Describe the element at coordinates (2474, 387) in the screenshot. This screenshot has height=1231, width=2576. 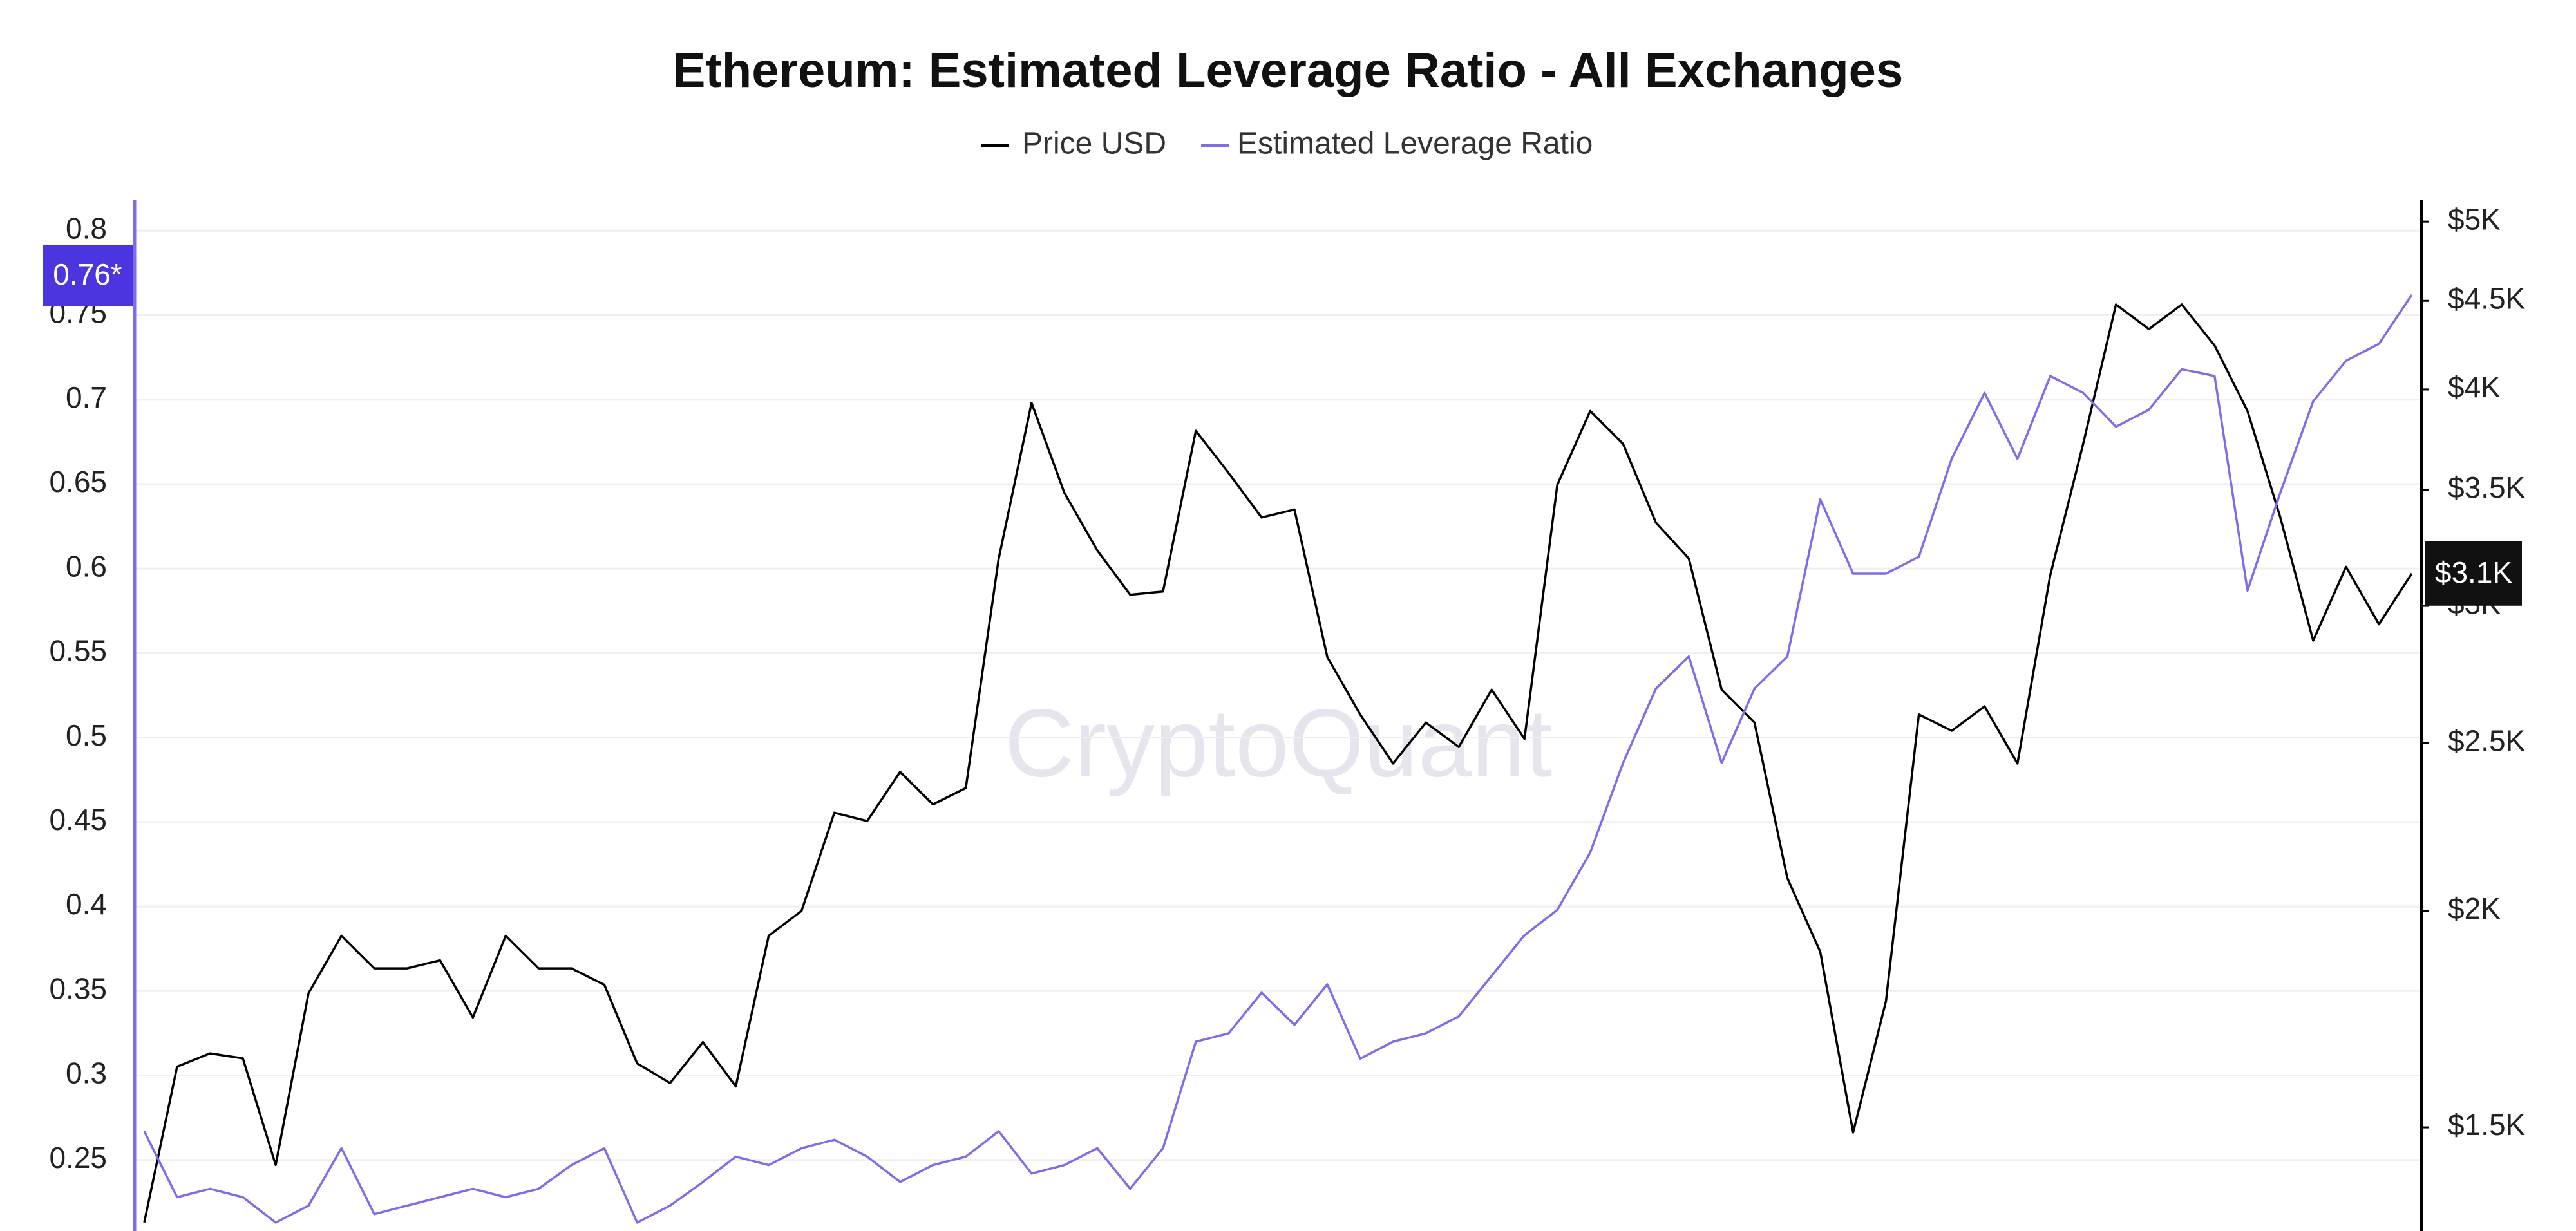
I see `y2-tick-label: $4K` at that location.